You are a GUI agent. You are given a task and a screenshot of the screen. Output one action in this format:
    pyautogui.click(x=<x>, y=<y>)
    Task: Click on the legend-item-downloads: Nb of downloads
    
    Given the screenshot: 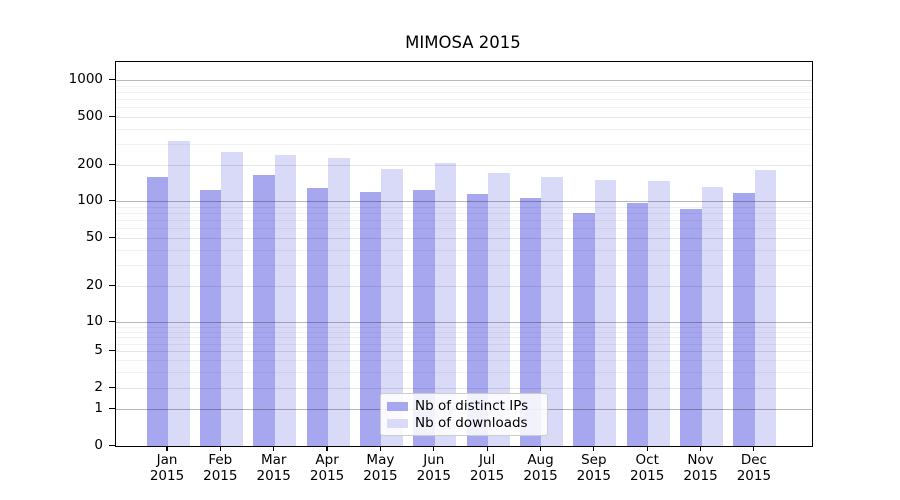 What is the action you would take?
    pyautogui.click(x=463, y=423)
    